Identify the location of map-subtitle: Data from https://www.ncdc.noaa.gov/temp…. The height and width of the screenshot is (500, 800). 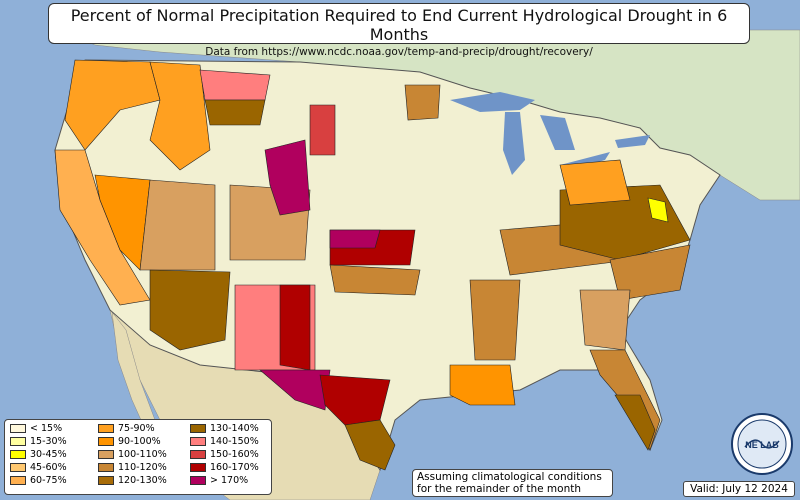
(399, 52).